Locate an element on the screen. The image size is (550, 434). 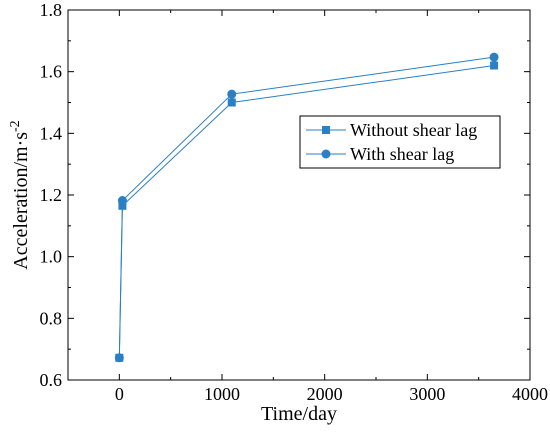
y-axis-title: Acceleration/m·s-2 is located at coordinates (20, 194).